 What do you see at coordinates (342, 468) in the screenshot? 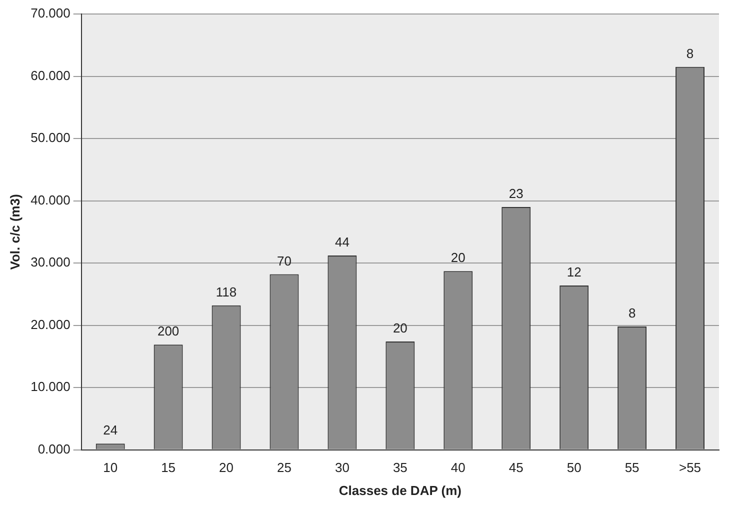
I see `x-tick-label: 30` at bounding box center [342, 468].